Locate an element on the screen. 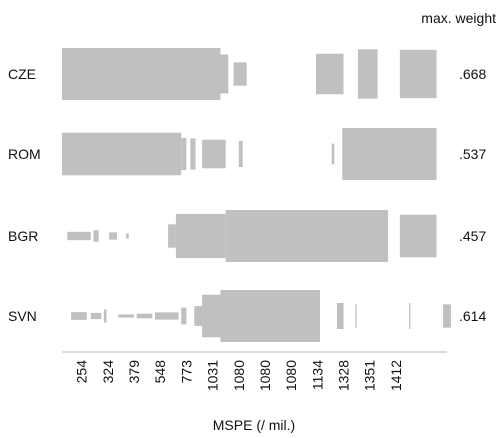 This screenshot has width=502, height=438. row-cze: CZE .668 is located at coordinates (247, 74).